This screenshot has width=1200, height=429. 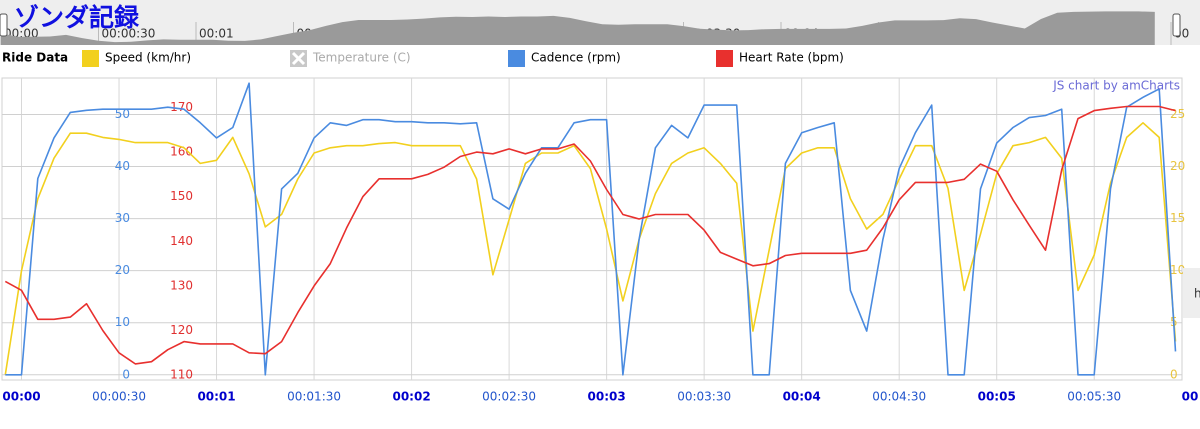 What do you see at coordinates (122, 114) in the screenshot?
I see `y-tick-label: 50` at bounding box center [122, 114].